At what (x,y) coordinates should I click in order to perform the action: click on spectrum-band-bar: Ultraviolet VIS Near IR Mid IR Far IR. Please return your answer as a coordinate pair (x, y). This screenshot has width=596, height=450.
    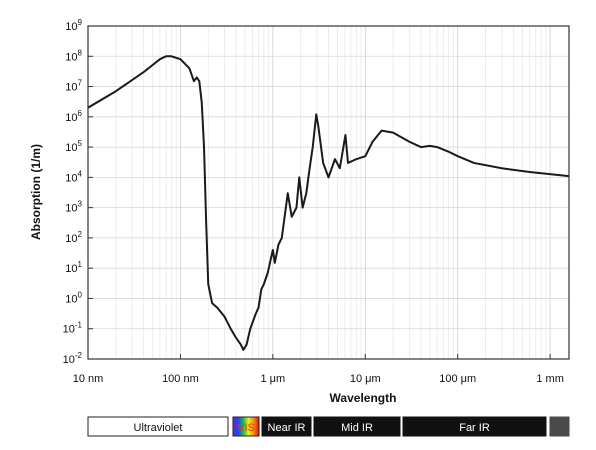
    Looking at the image, I should click on (328, 426).